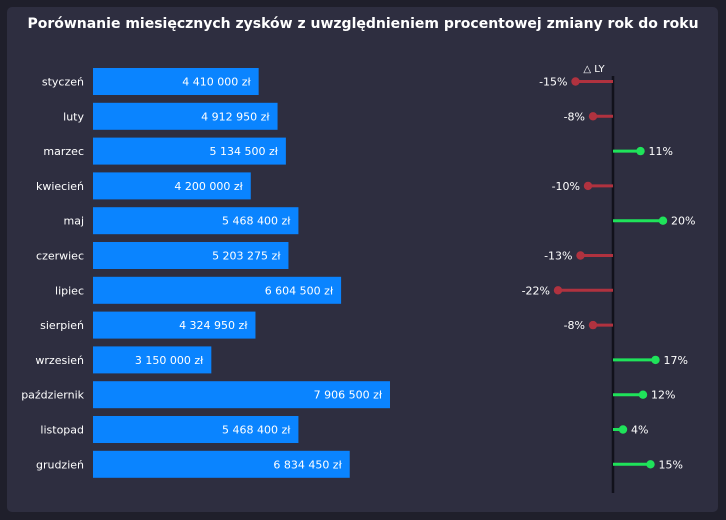  I want to click on ly-change-label: 20%, so click(683, 221).